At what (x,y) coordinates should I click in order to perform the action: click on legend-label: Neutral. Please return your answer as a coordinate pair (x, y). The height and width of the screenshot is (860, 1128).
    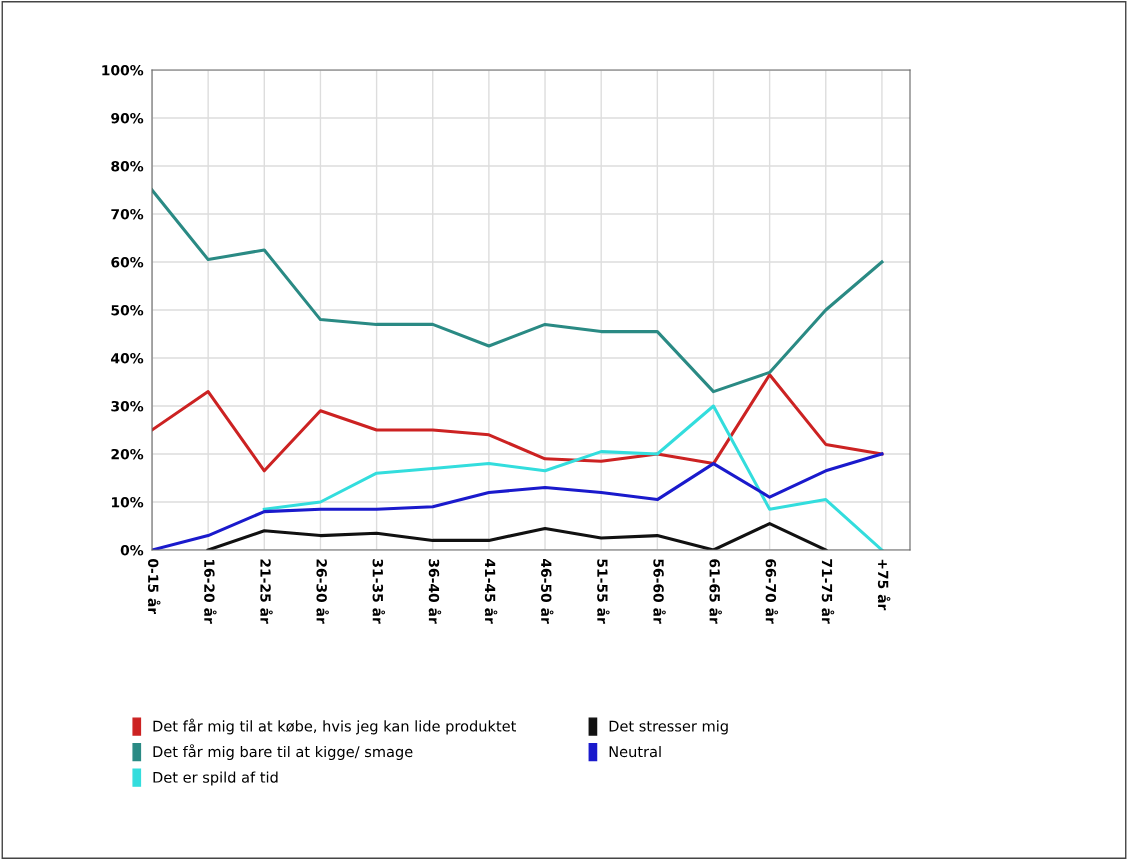
    Looking at the image, I should click on (635, 751).